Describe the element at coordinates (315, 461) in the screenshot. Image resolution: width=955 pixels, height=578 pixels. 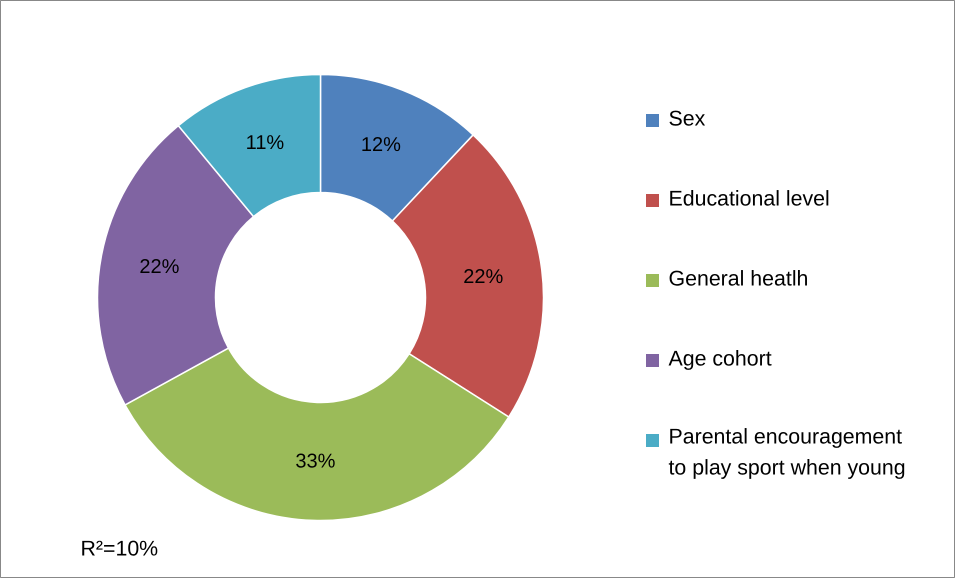
I see `data-label: 33%` at that location.